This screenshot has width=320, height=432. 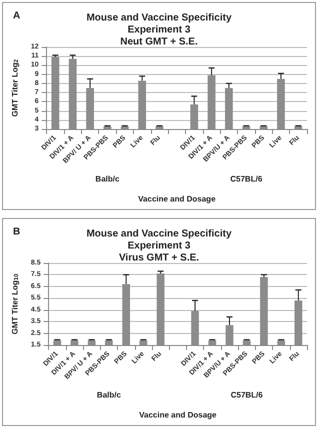 What do you see at coordinates (16, 16) in the screenshot?
I see `text: A` at bounding box center [16, 16].